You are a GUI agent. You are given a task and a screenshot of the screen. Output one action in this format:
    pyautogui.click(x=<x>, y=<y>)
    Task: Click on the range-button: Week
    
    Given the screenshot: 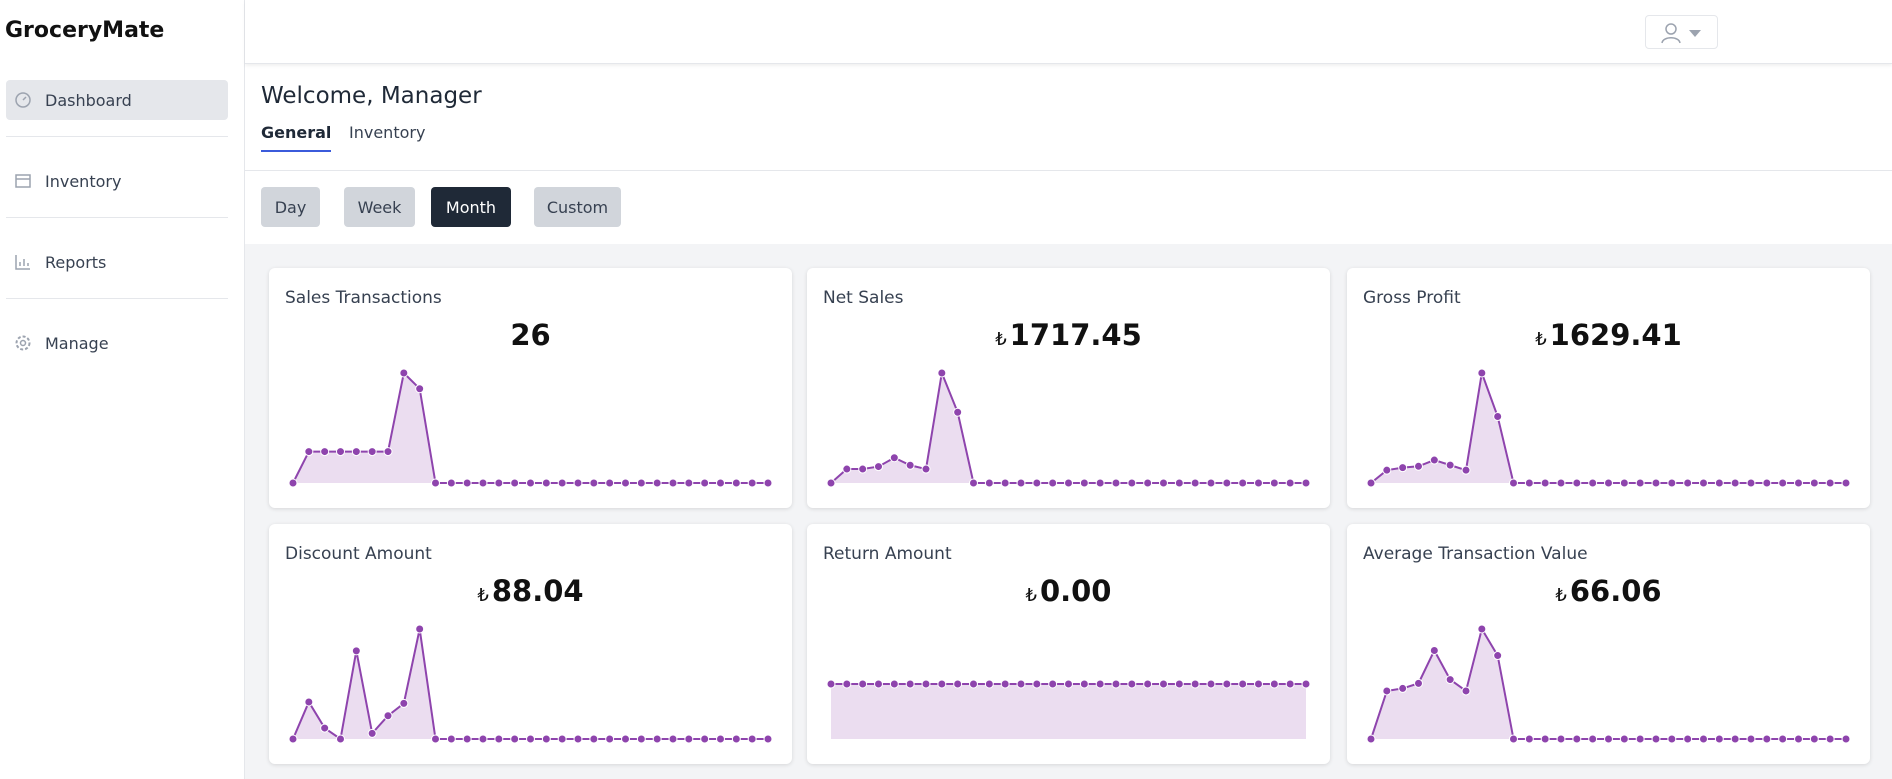 What is the action you would take?
    pyautogui.click(x=379, y=207)
    